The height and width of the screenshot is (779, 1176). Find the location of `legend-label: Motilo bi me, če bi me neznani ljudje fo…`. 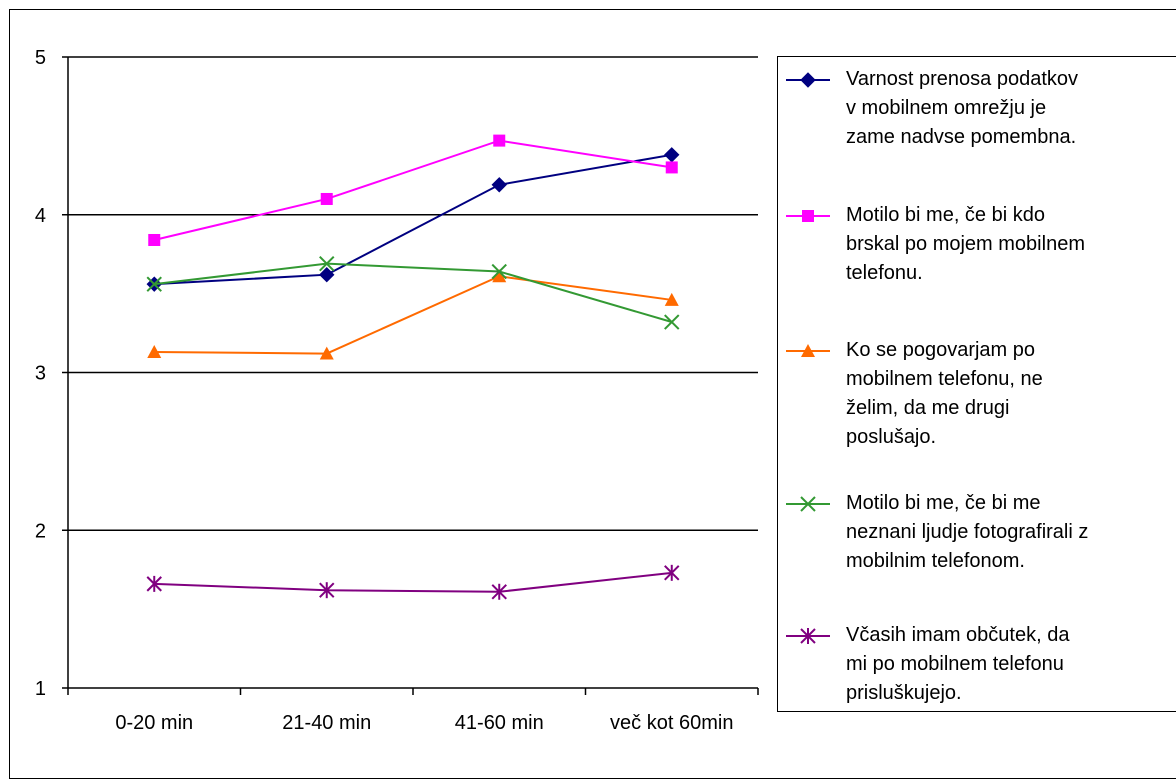

legend-label: Motilo bi me, če bi me neznani ljudje fo… is located at coordinates (967, 532).